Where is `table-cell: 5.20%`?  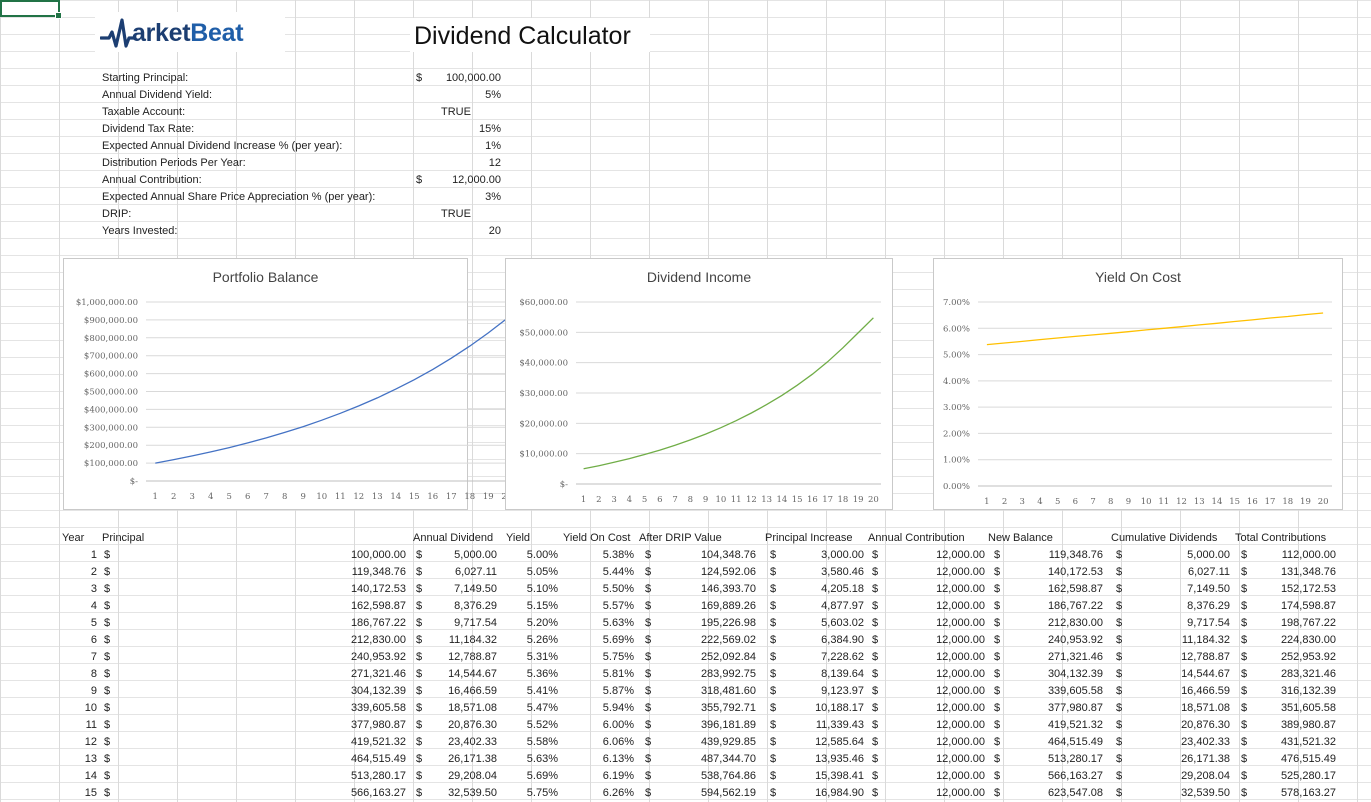
table-cell: 5.20% is located at coordinates (542, 623).